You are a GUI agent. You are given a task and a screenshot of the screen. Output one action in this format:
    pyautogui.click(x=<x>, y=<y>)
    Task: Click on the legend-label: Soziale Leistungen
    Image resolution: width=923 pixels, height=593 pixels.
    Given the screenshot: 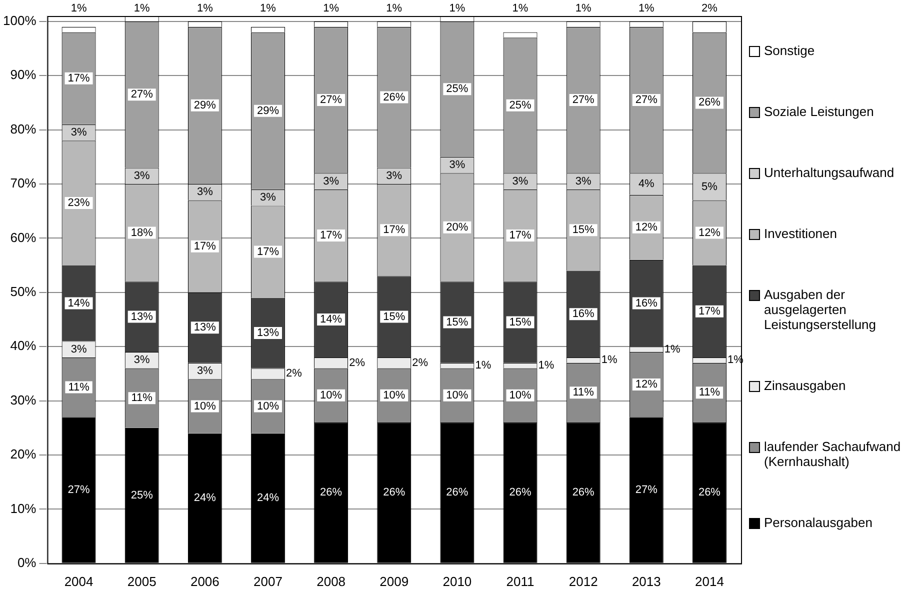 What is the action you would take?
    pyautogui.click(x=819, y=111)
    